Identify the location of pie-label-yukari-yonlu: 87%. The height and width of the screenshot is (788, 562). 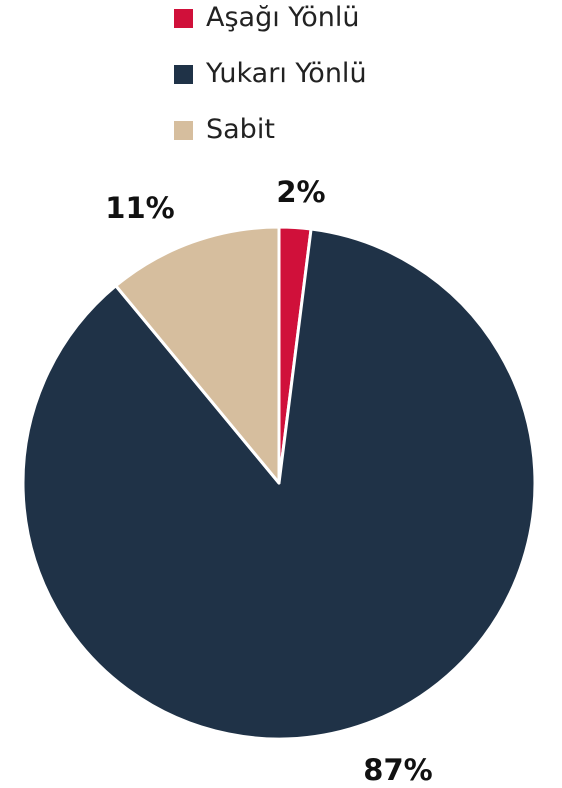
(397, 770).